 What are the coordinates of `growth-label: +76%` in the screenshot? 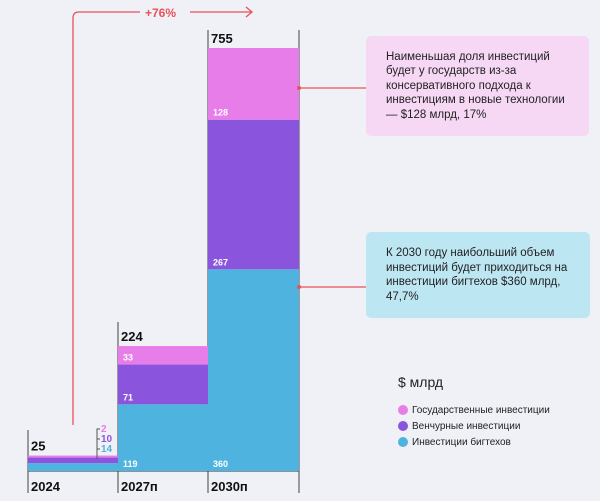 It's located at (160, 13).